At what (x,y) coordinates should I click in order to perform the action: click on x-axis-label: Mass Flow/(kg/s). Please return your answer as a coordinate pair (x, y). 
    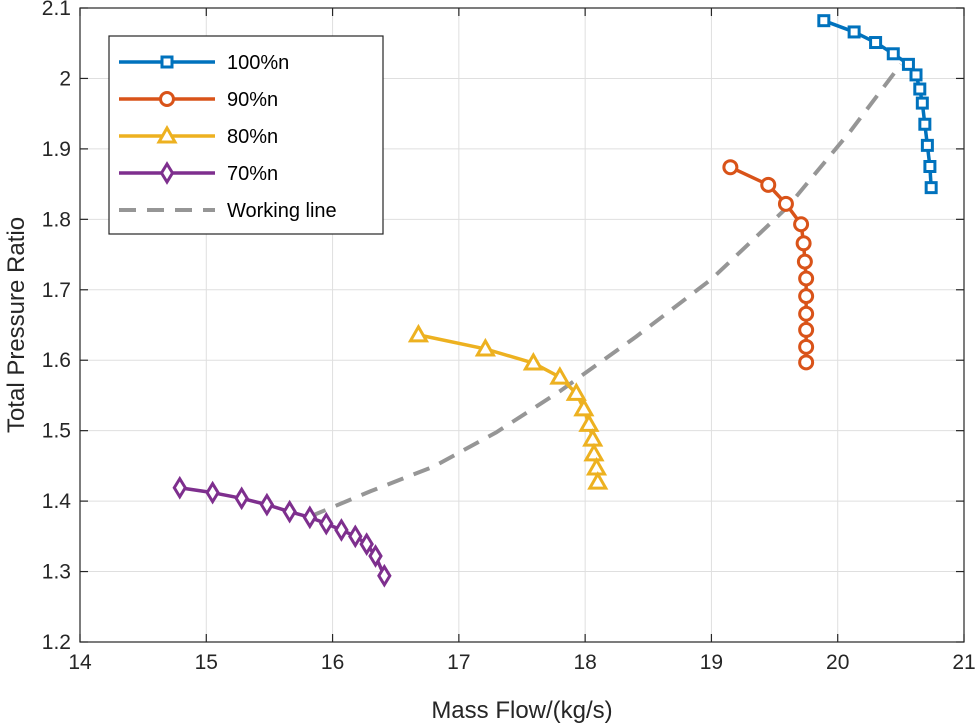
    Looking at the image, I should click on (521, 710).